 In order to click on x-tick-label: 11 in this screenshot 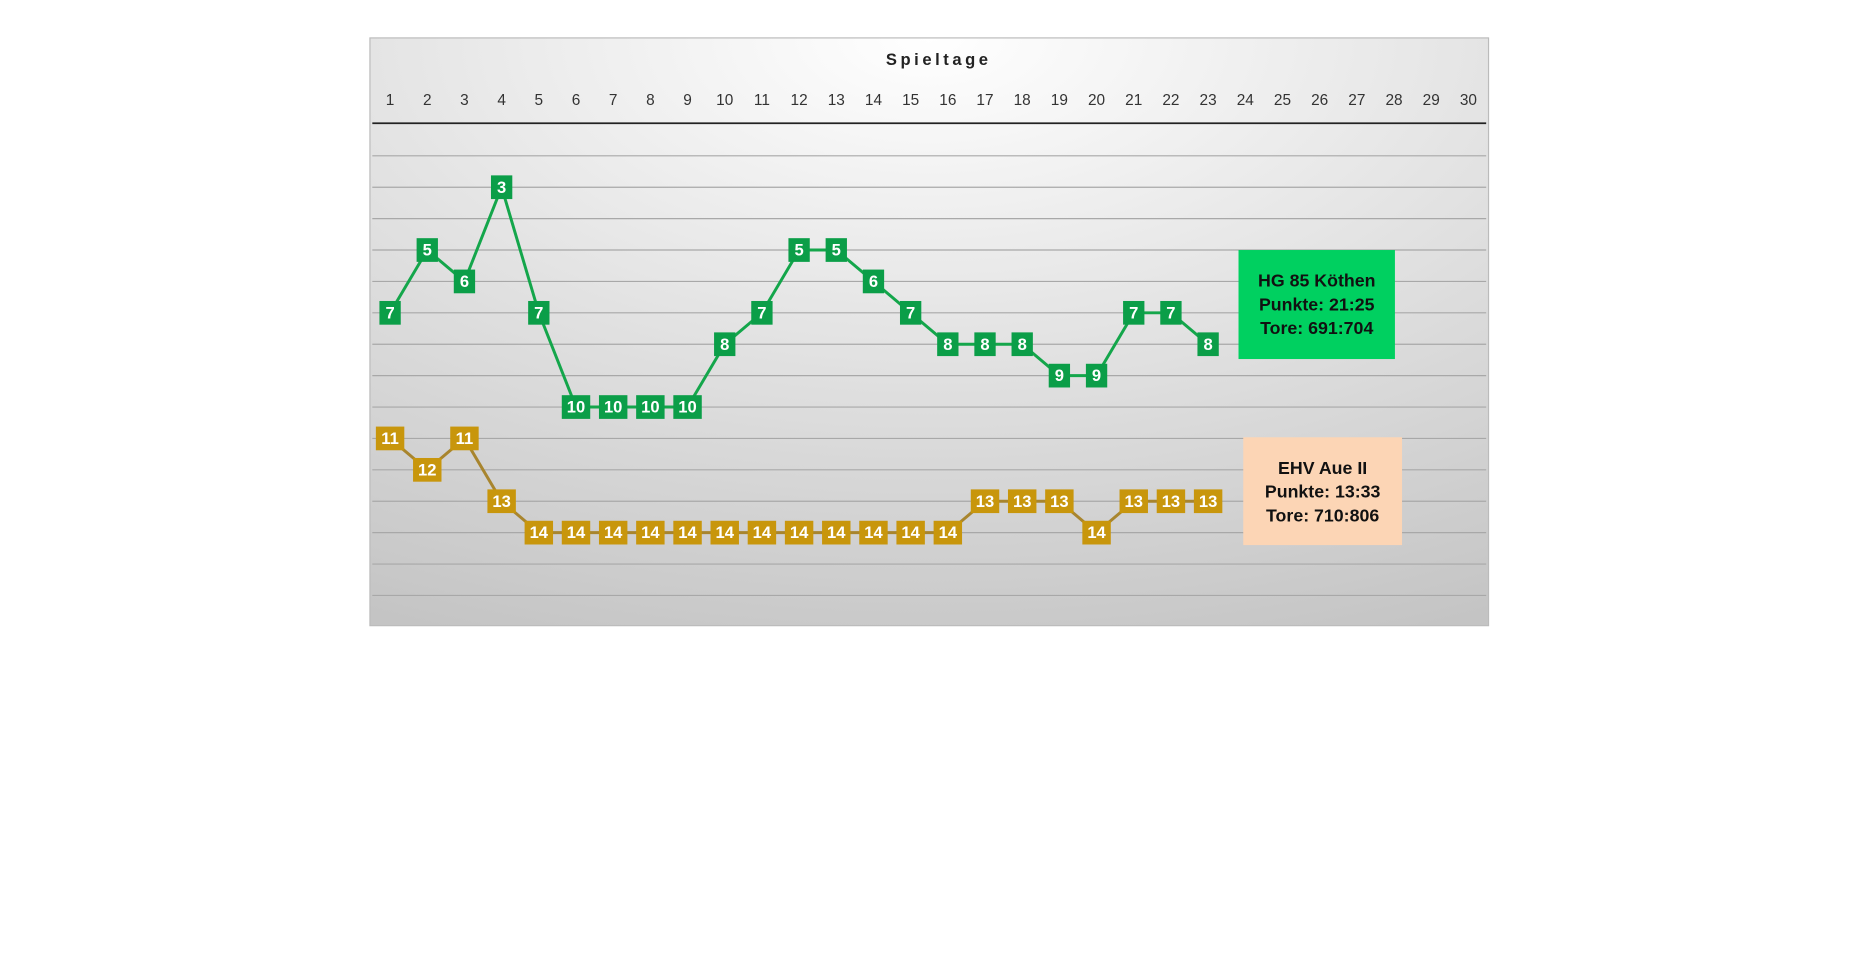, I will do `click(762, 100)`.